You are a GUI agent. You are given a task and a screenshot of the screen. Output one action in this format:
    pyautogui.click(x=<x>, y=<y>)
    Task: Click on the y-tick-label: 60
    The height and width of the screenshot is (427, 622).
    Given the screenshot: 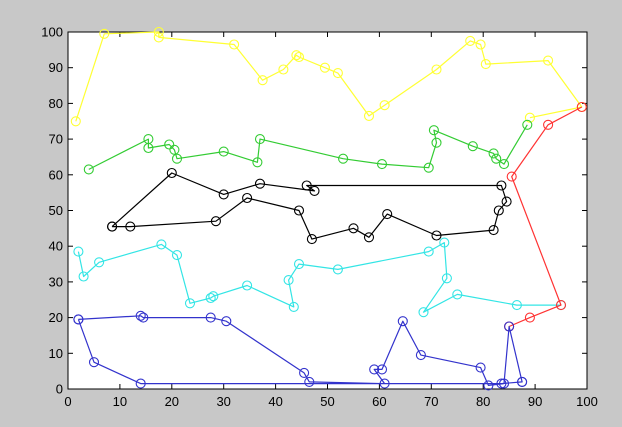 What is the action you would take?
    pyautogui.click(x=56, y=174)
    